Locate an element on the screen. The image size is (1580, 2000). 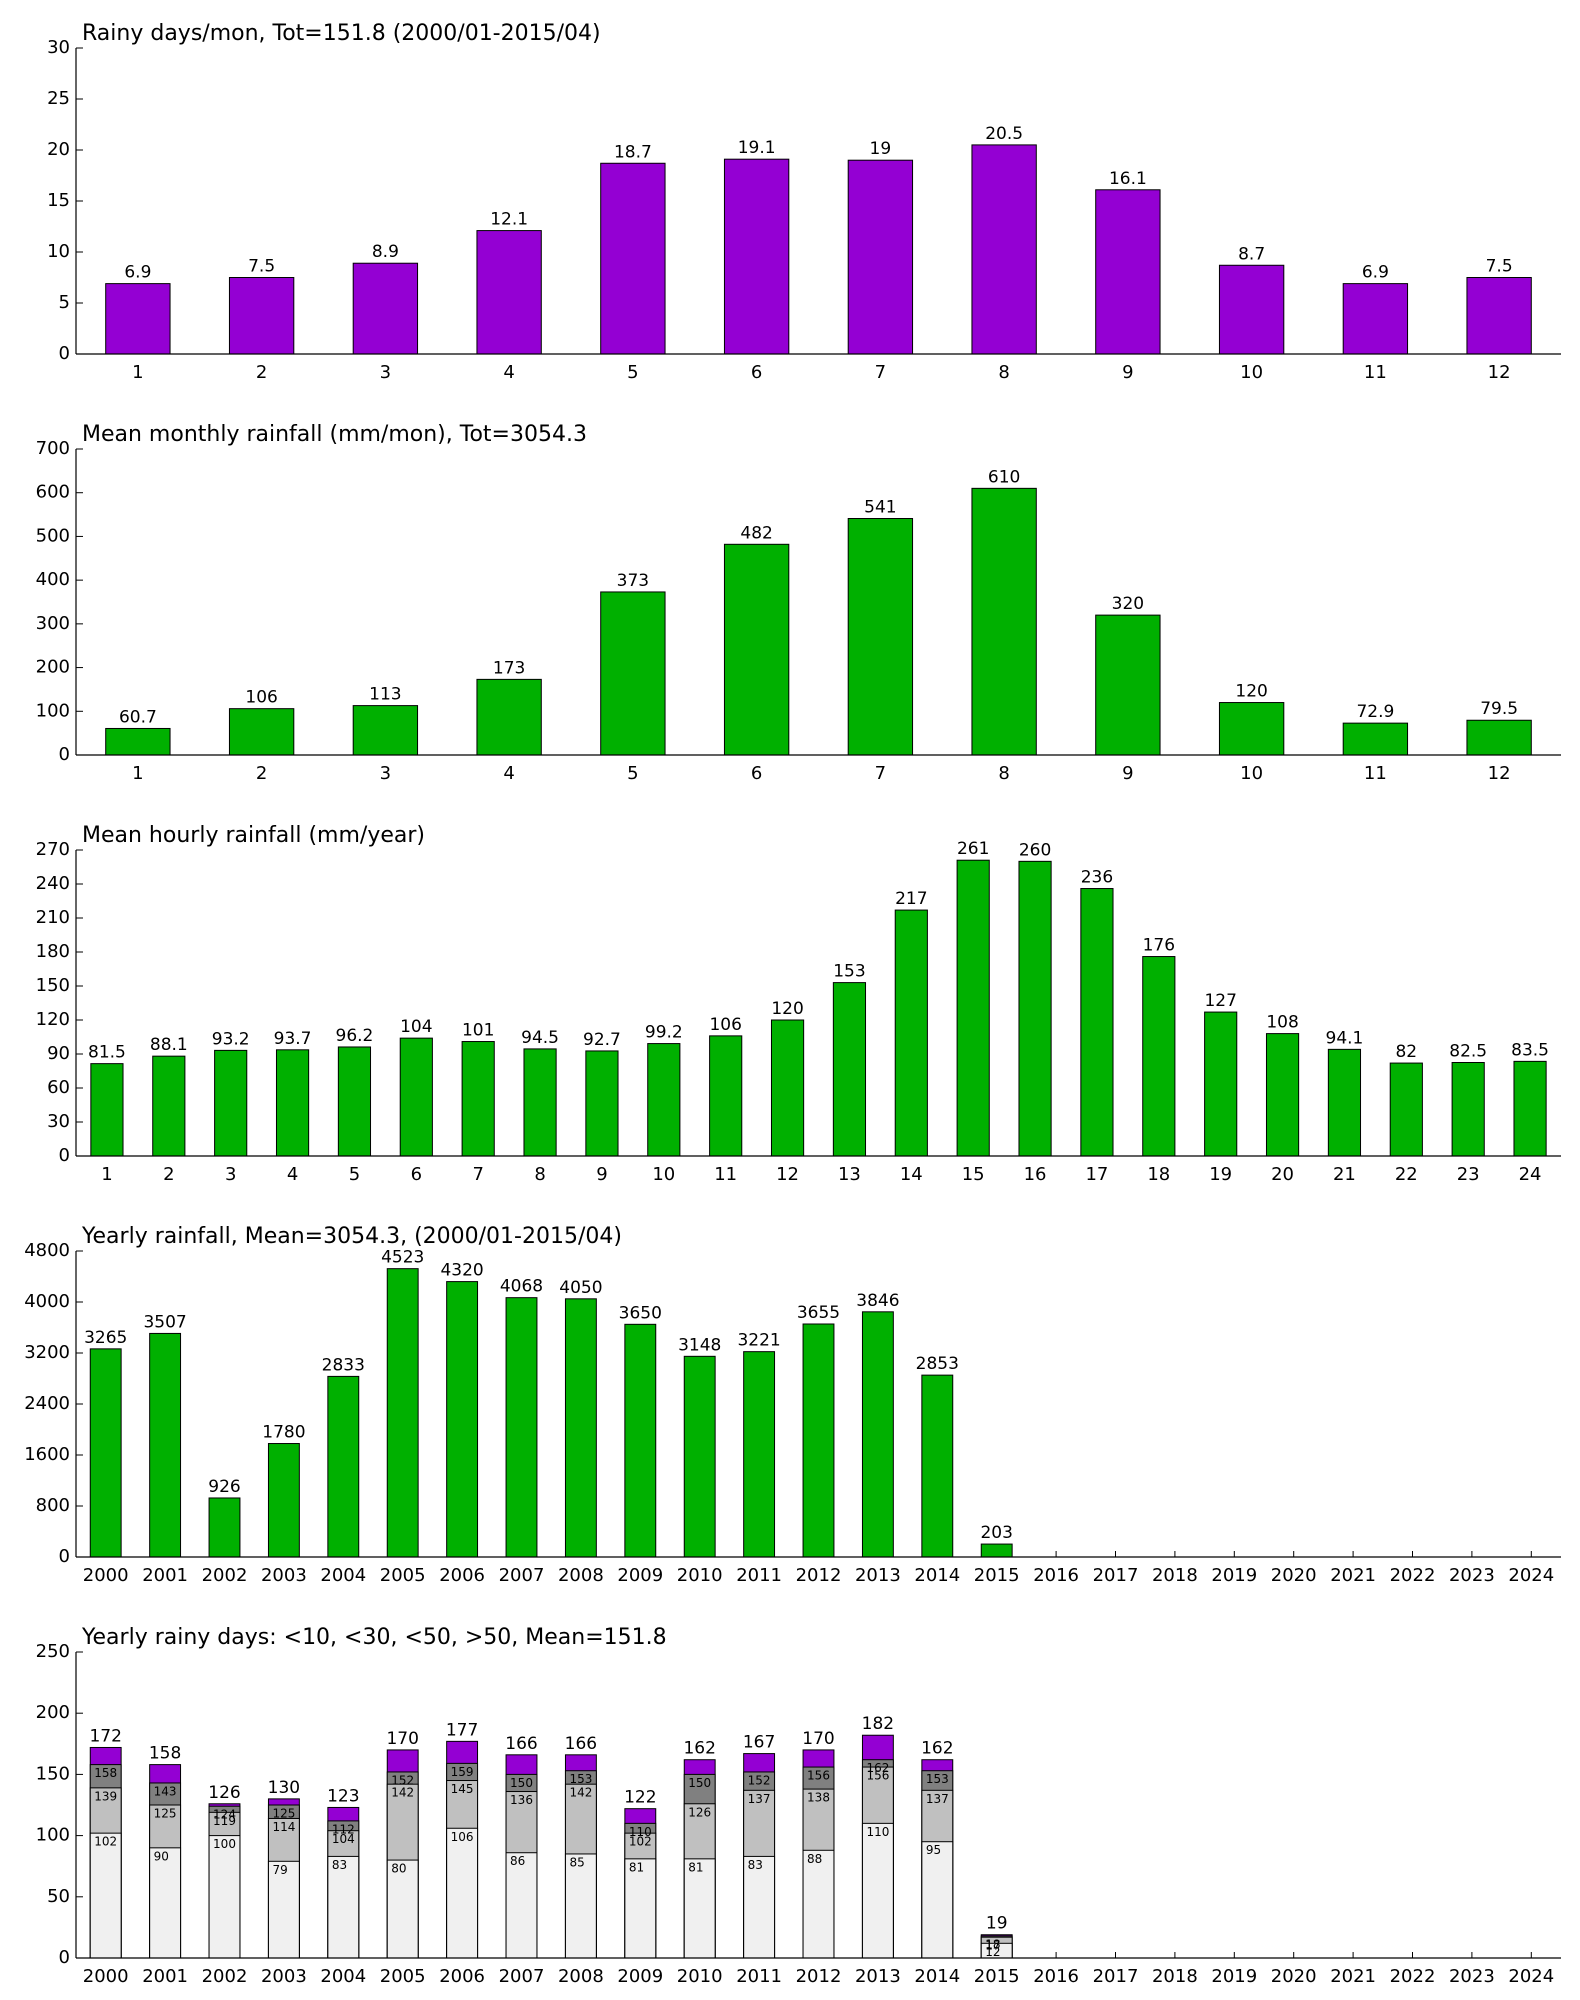
value-label: 82 is located at coordinates (1406, 1052).